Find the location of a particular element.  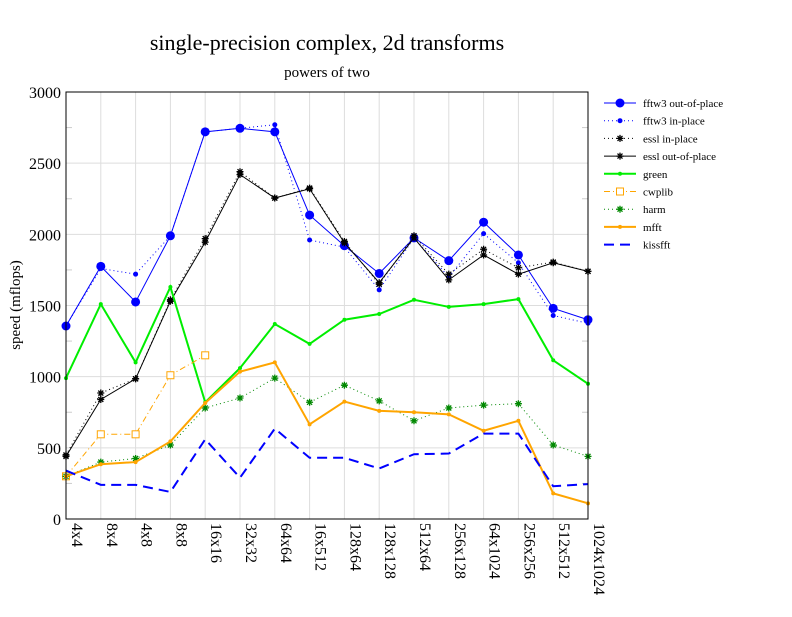

legend-item: fftw3 in-place is located at coordinates (654, 122).